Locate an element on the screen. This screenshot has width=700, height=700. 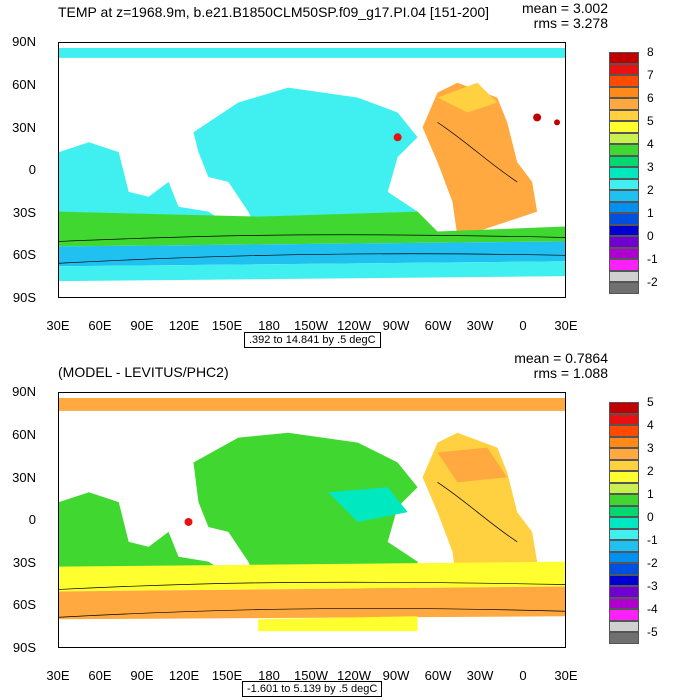
colorbar-label: 7 is located at coordinates (650, 75).